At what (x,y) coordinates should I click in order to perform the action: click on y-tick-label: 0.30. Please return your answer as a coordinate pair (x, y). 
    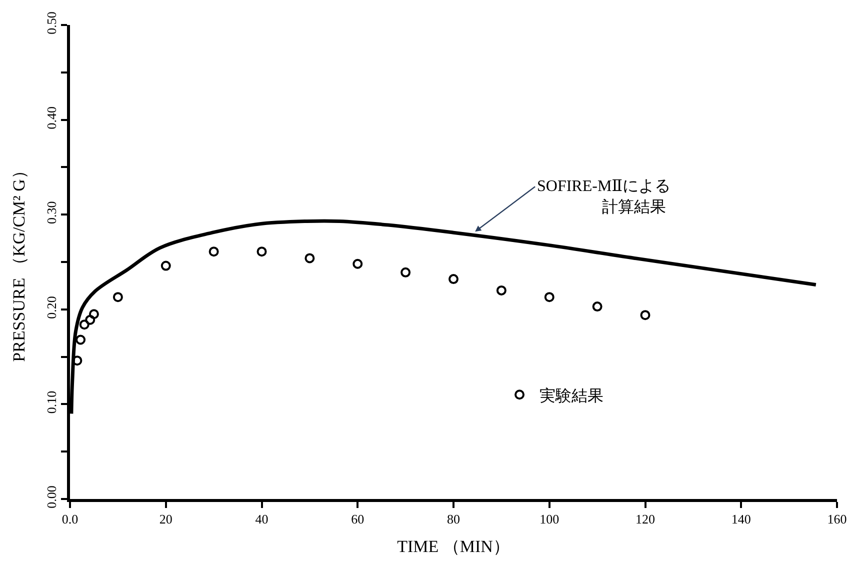
    Looking at the image, I should click on (51, 212).